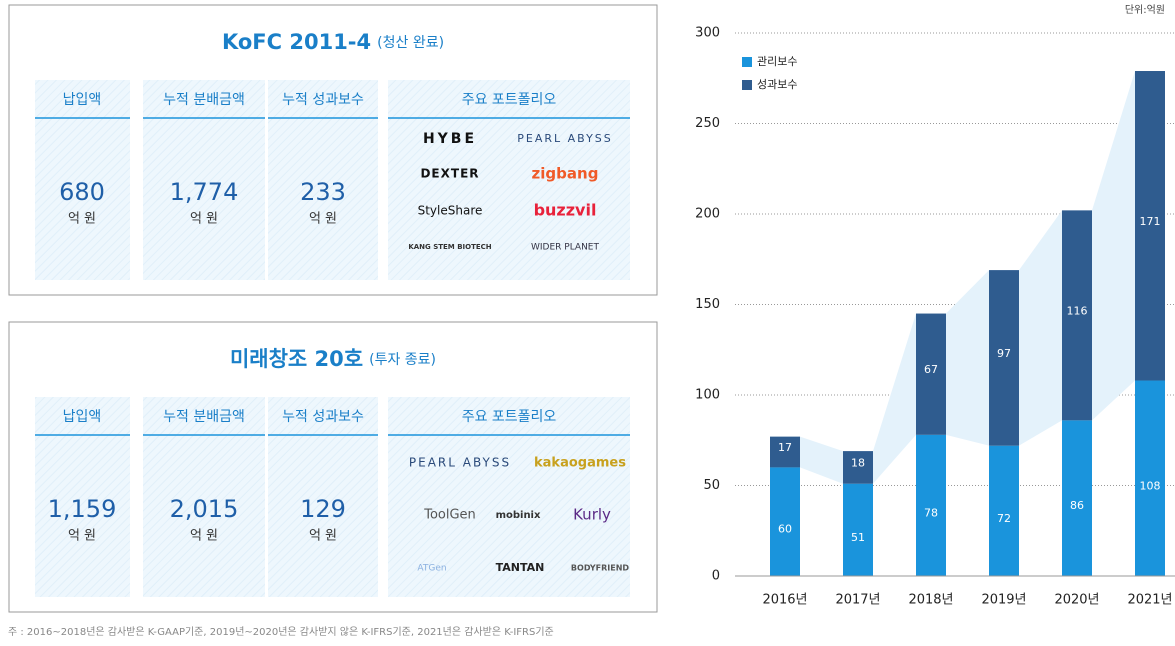  I want to click on metric-value: 2,015, so click(204, 509).